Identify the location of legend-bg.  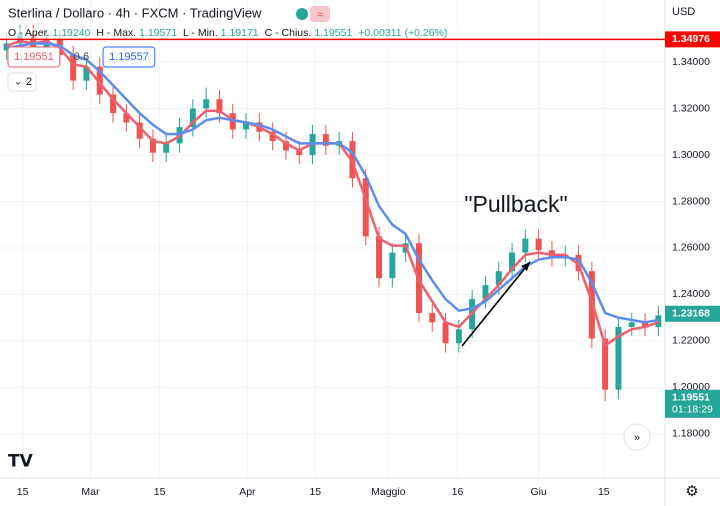
(237, 34).